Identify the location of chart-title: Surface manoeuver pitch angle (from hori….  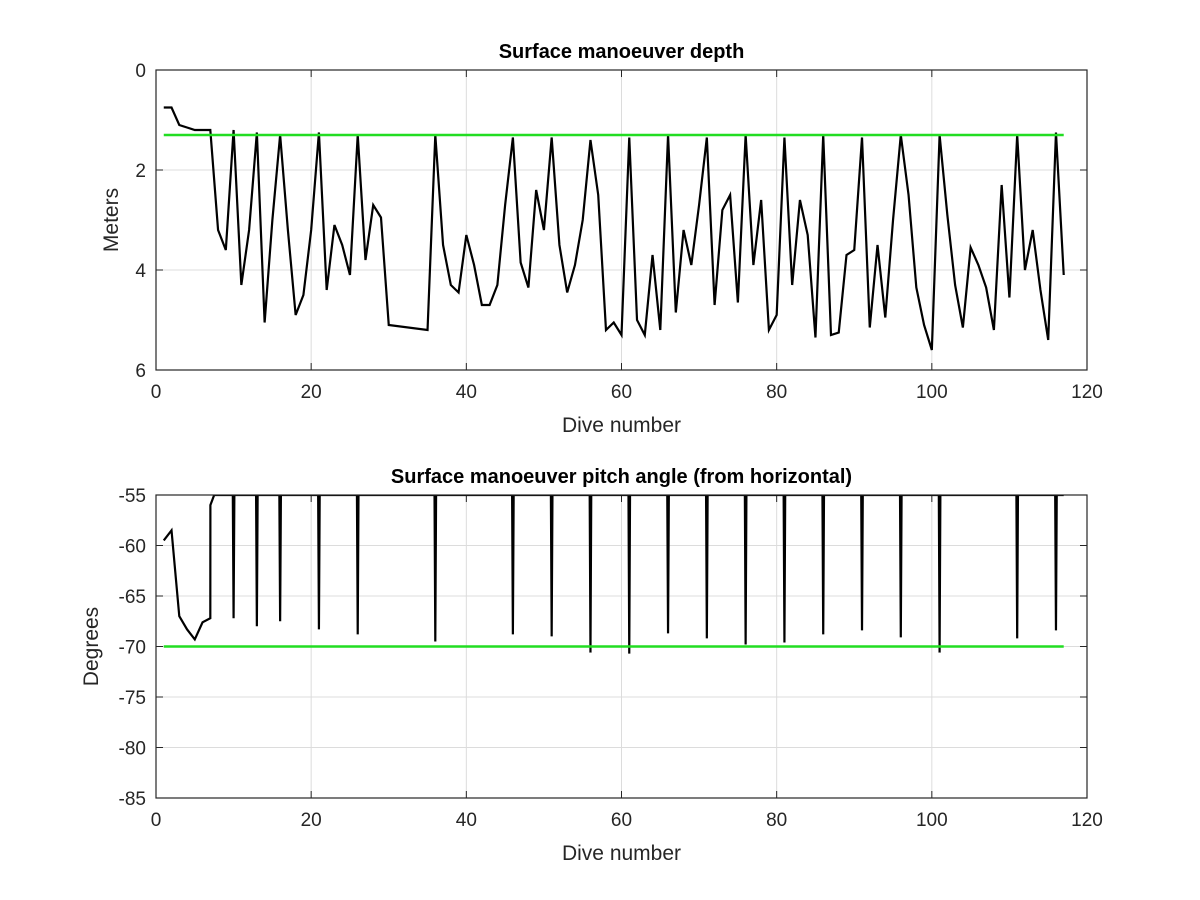
(621, 477).